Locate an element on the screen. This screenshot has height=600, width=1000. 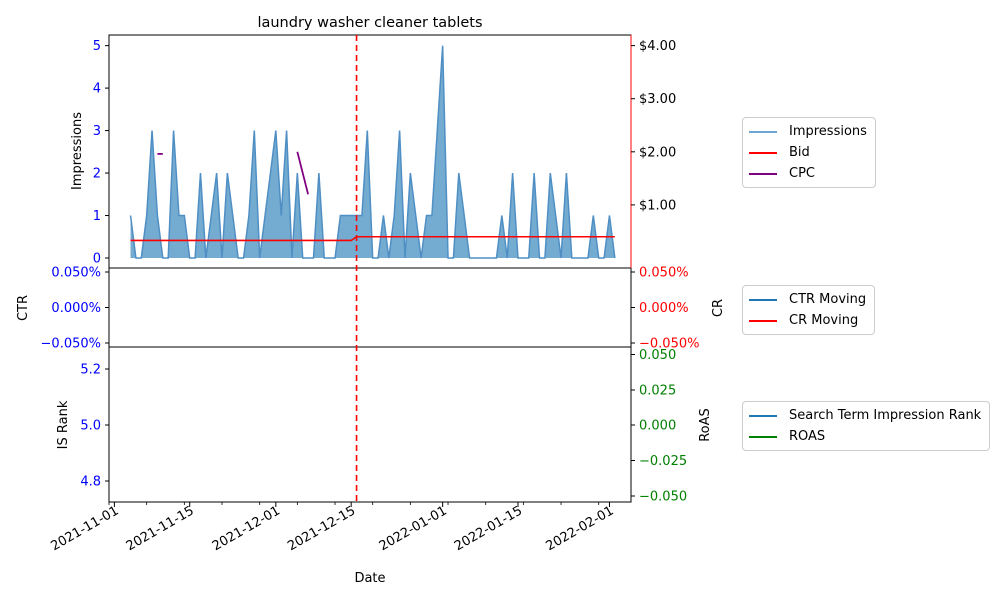
date-tick-label: 2021-11-15 is located at coordinates (160, 528).